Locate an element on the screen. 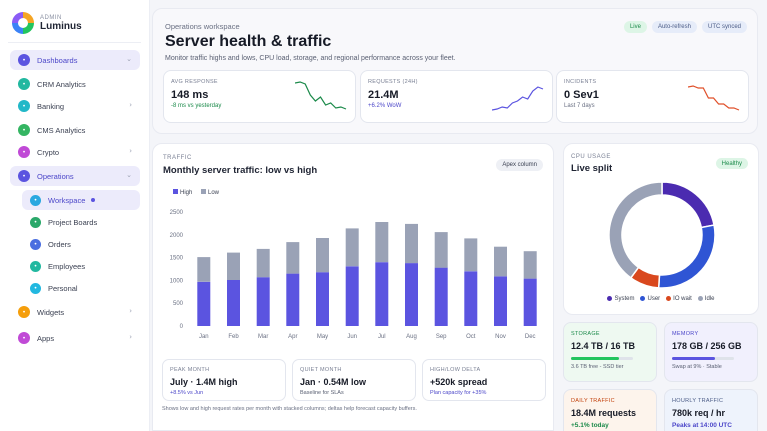  cpu-legend-item: User is located at coordinates (650, 299).